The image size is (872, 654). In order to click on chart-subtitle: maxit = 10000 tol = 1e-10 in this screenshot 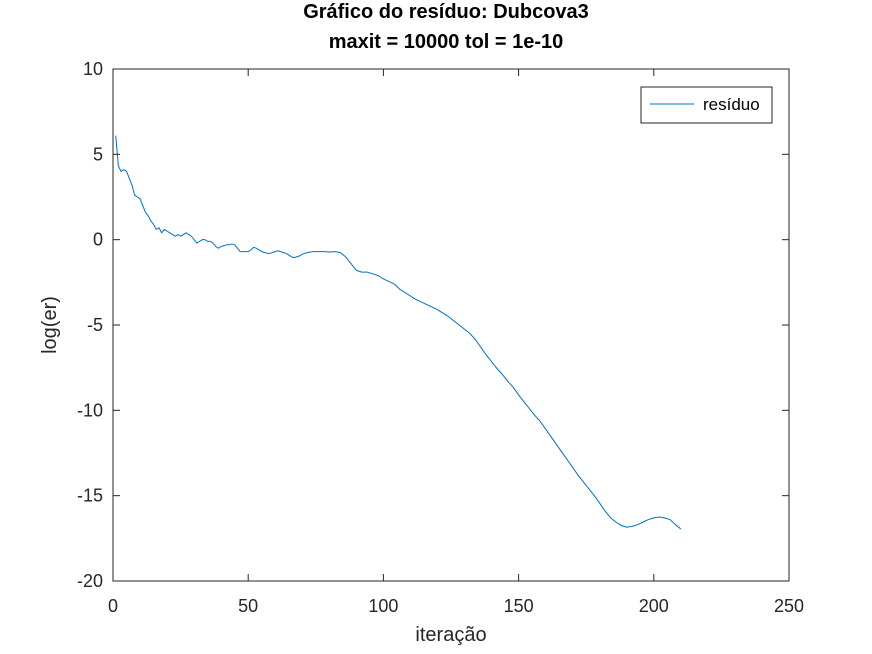, I will do `click(446, 42)`.